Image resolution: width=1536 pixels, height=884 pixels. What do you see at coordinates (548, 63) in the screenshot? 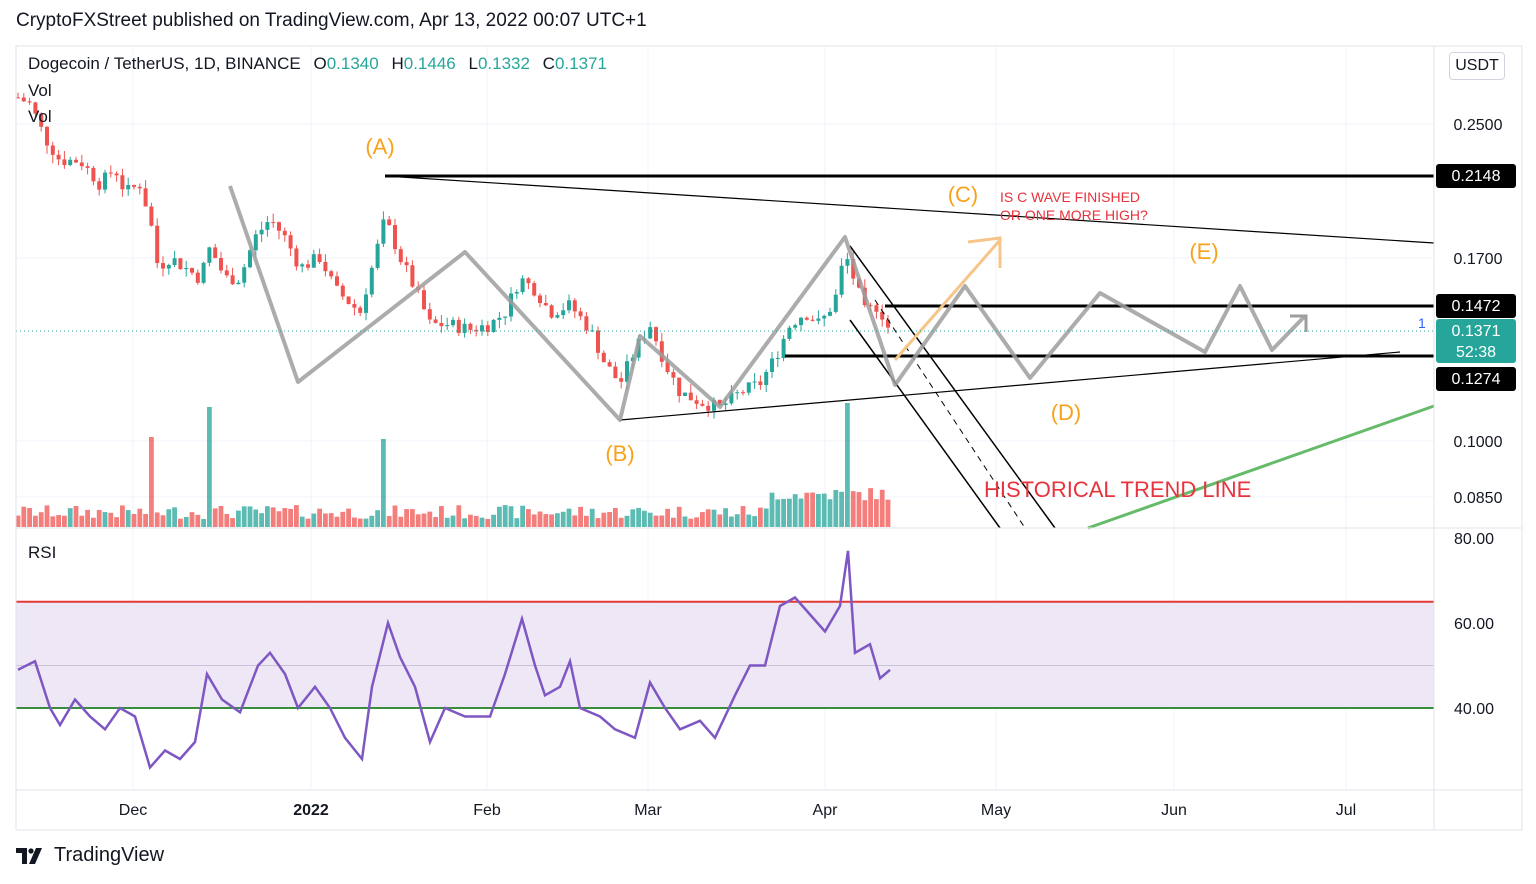
I see `close-key: C` at bounding box center [548, 63].